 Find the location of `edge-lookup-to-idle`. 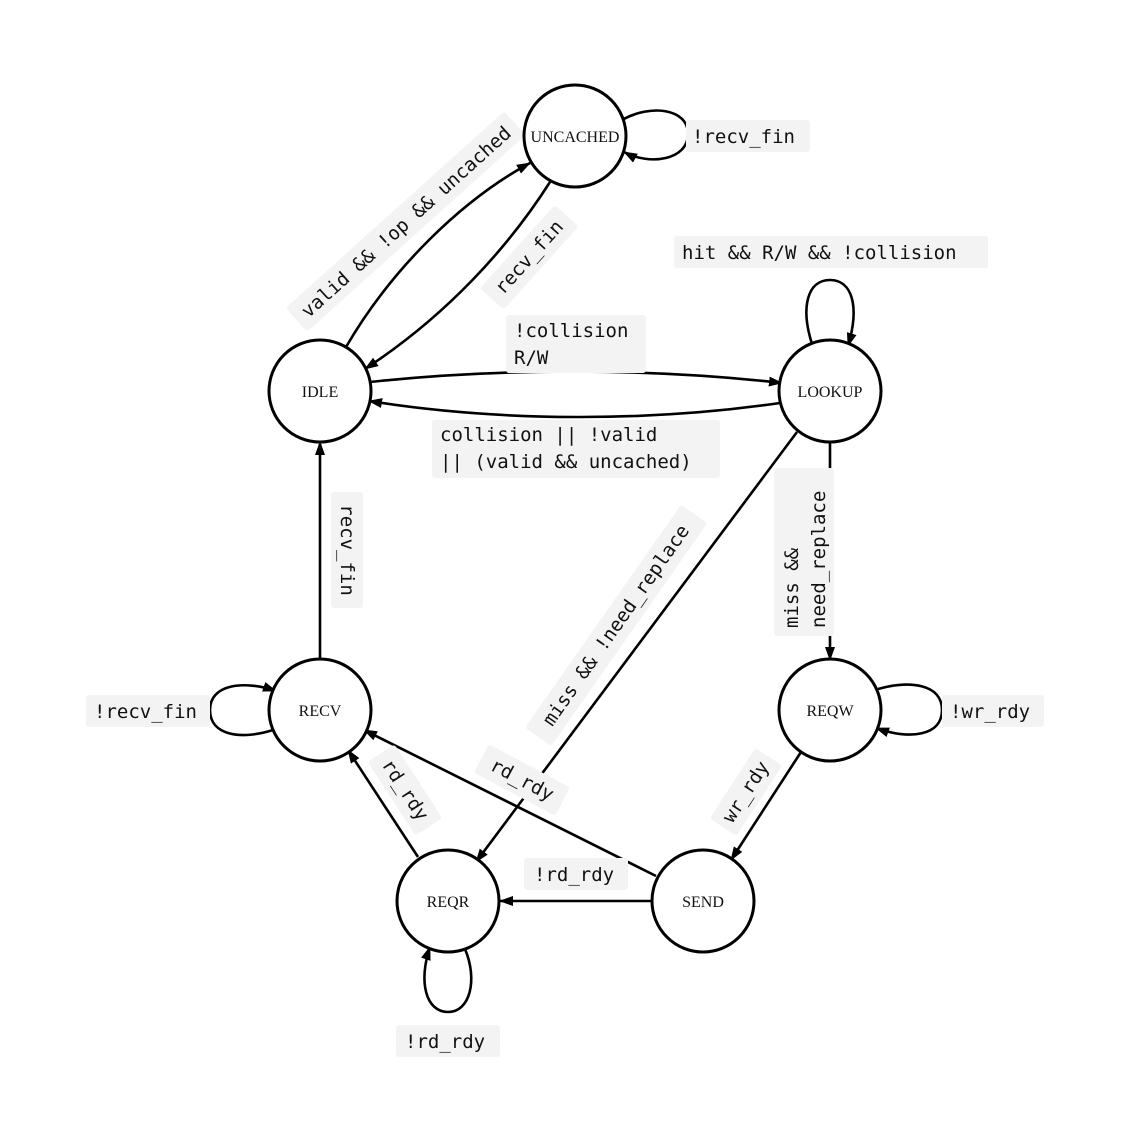

edge-lookup-to-idle is located at coordinates (574, 408).